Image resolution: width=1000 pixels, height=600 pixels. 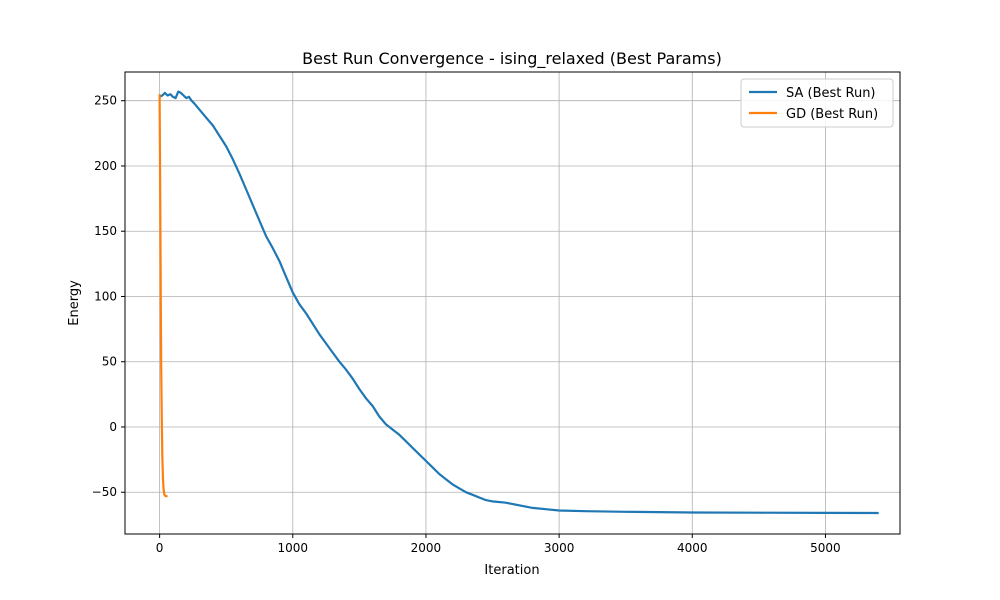 What do you see at coordinates (511, 570) in the screenshot?
I see `x-axis-label: Iteration` at bounding box center [511, 570].